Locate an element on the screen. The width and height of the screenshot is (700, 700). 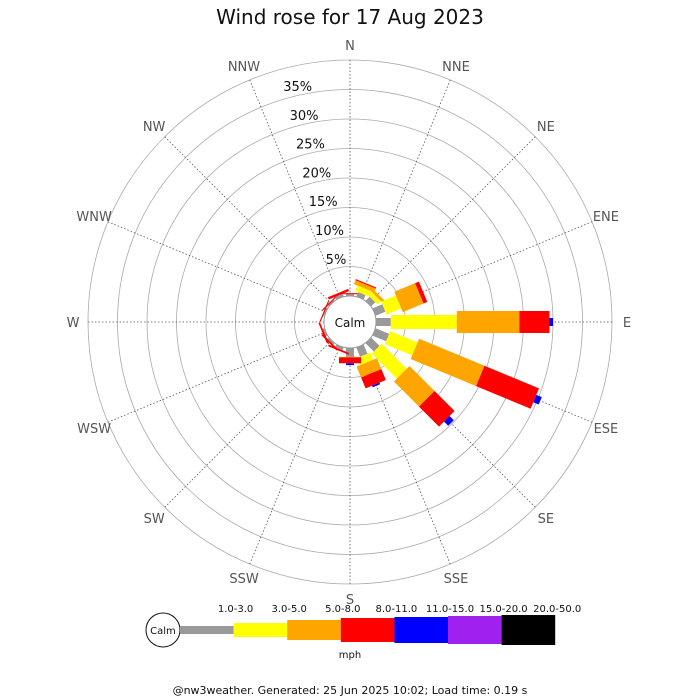
legend-label-2: 5.0-8.0 is located at coordinates (342, 609).